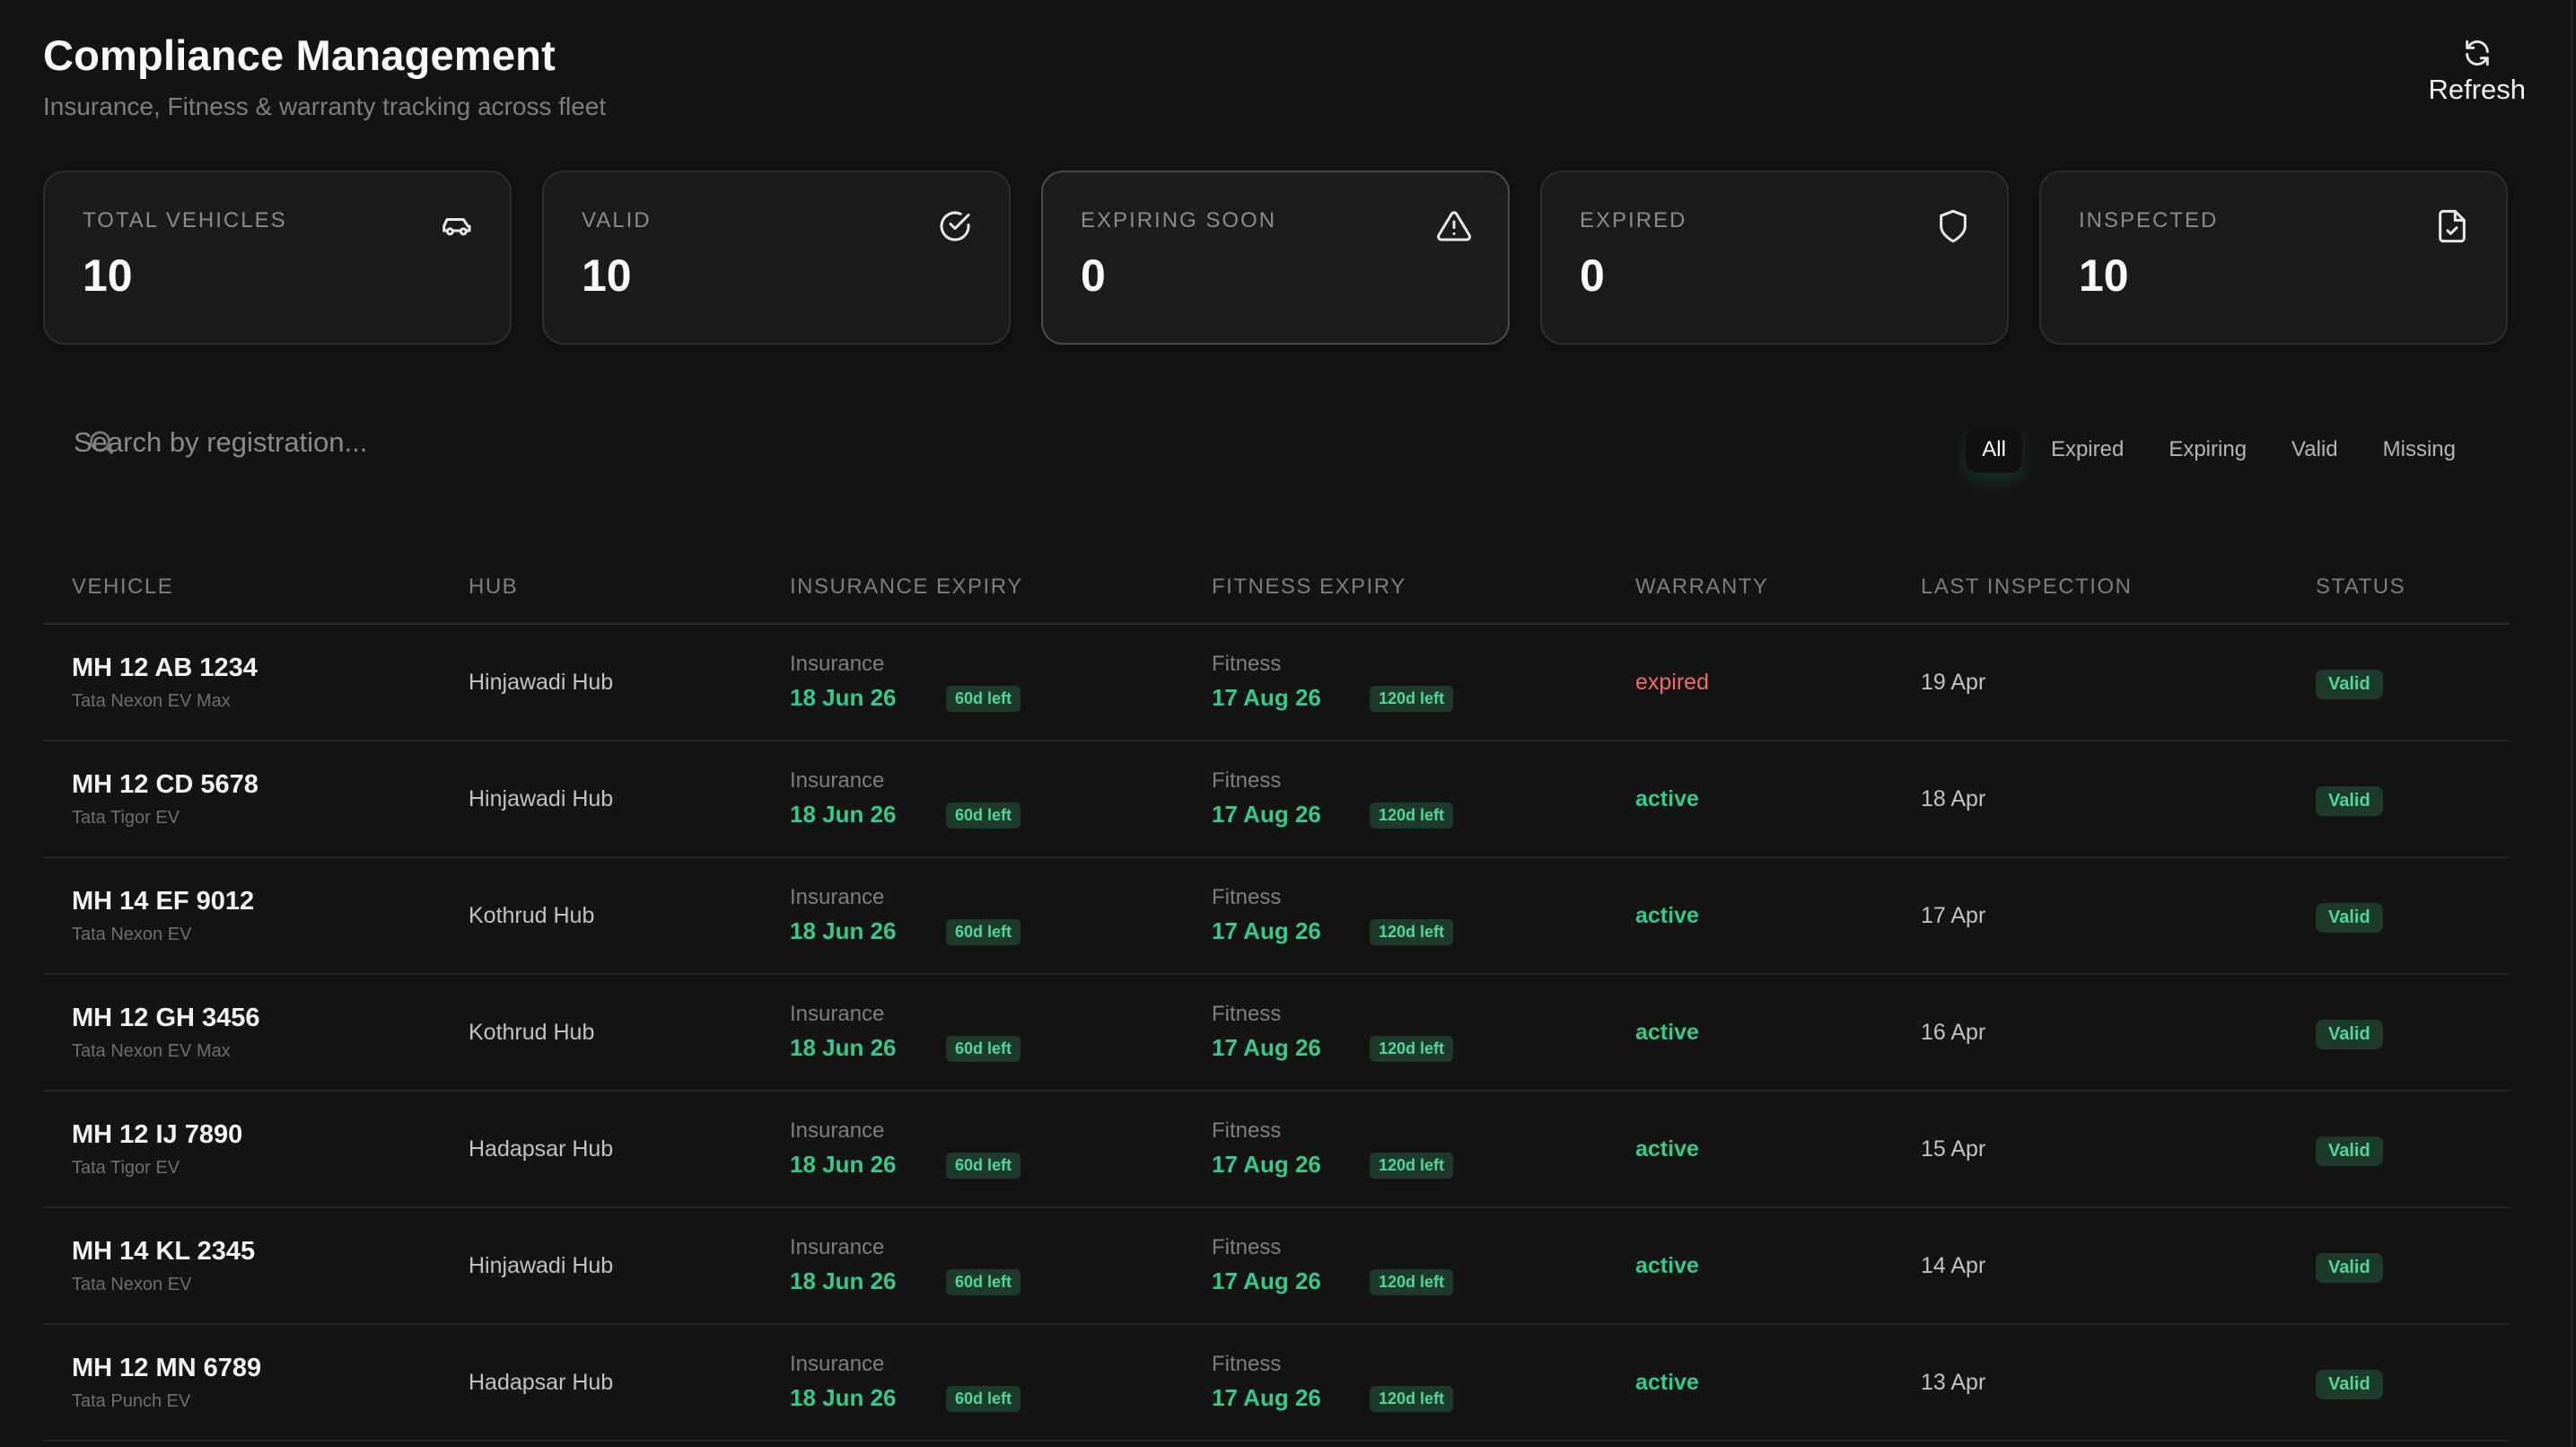 This screenshot has width=2576, height=1447. I want to click on card-label: VALID, so click(617, 220).